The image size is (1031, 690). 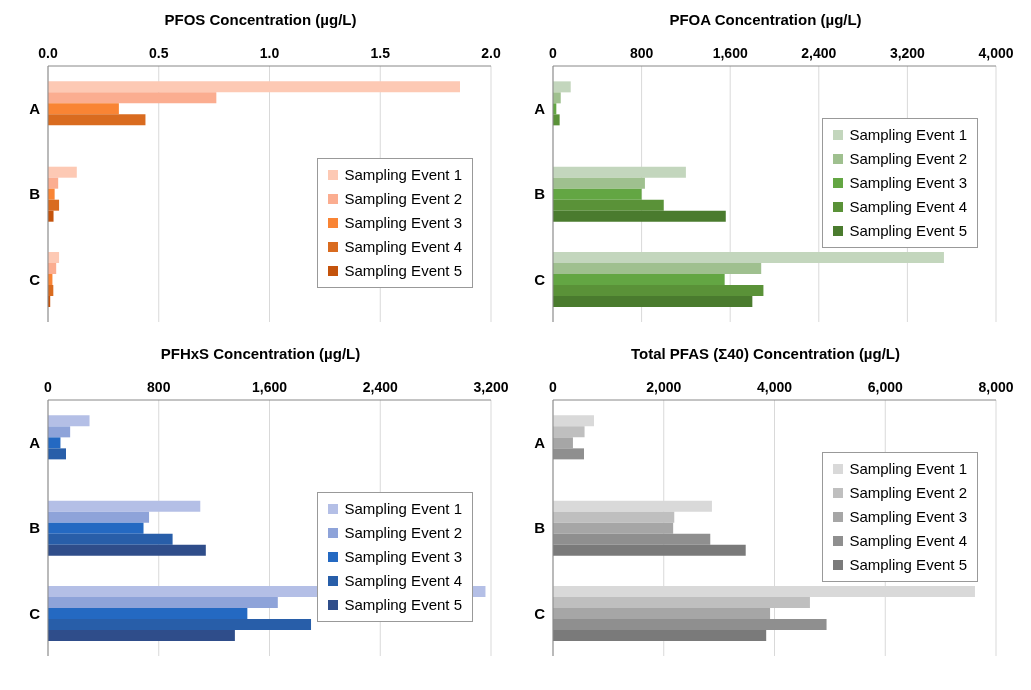 What do you see at coordinates (664, 387) in the screenshot?
I see `x-tick-label: 2,000` at bounding box center [664, 387].